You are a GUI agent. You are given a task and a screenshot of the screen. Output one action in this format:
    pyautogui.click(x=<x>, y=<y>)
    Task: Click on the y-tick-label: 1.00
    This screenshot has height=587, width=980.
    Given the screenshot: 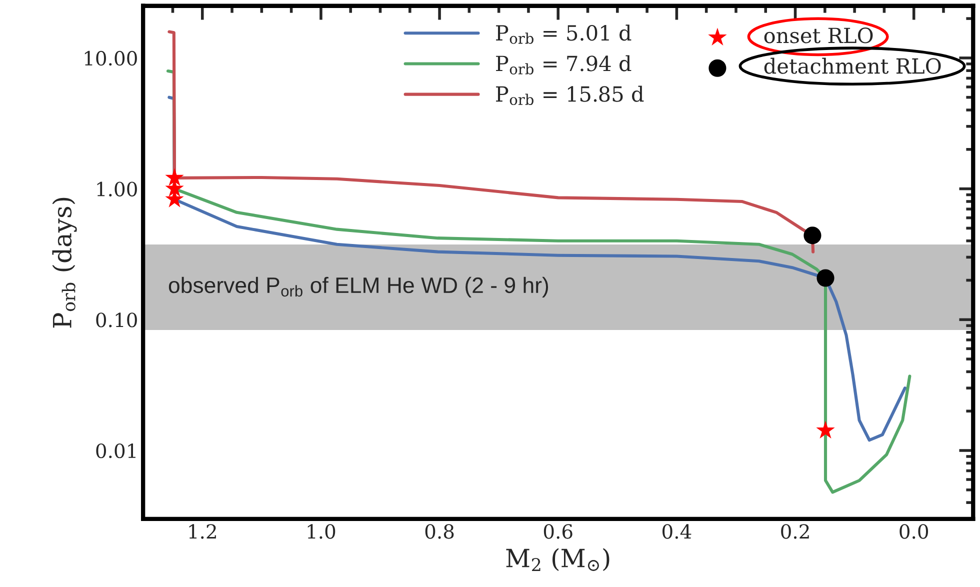 What is the action you would take?
    pyautogui.click(x=117, y=189)
    